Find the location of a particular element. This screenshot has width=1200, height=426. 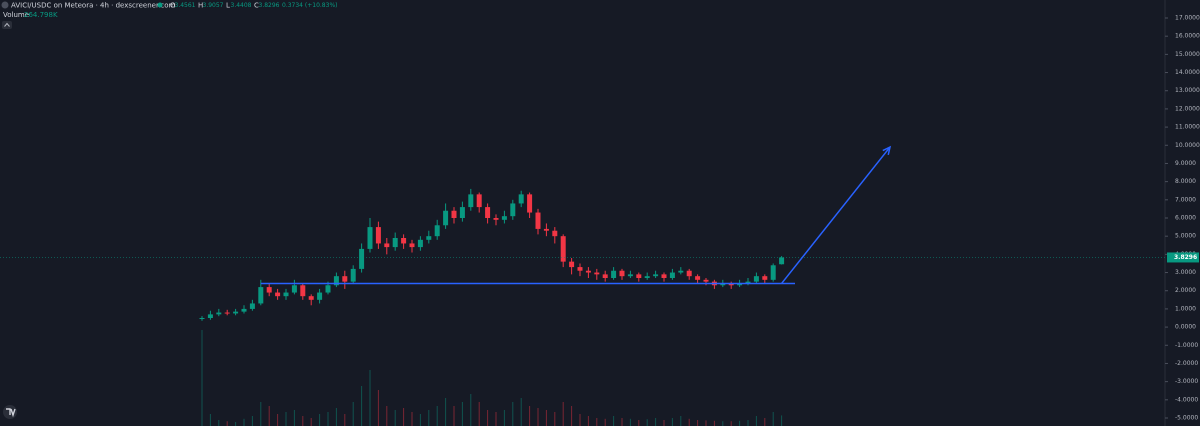

last-price-box is located at coordinates (1183, 257).